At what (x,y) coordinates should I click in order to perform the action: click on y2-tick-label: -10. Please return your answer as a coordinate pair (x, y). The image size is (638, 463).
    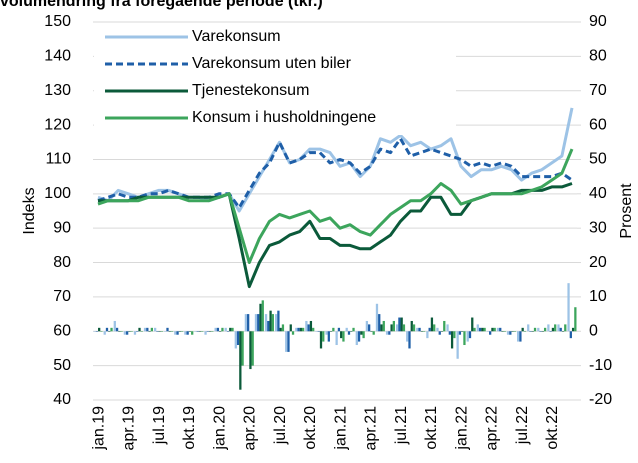
    Looking at the image, I should click on (600, 365).